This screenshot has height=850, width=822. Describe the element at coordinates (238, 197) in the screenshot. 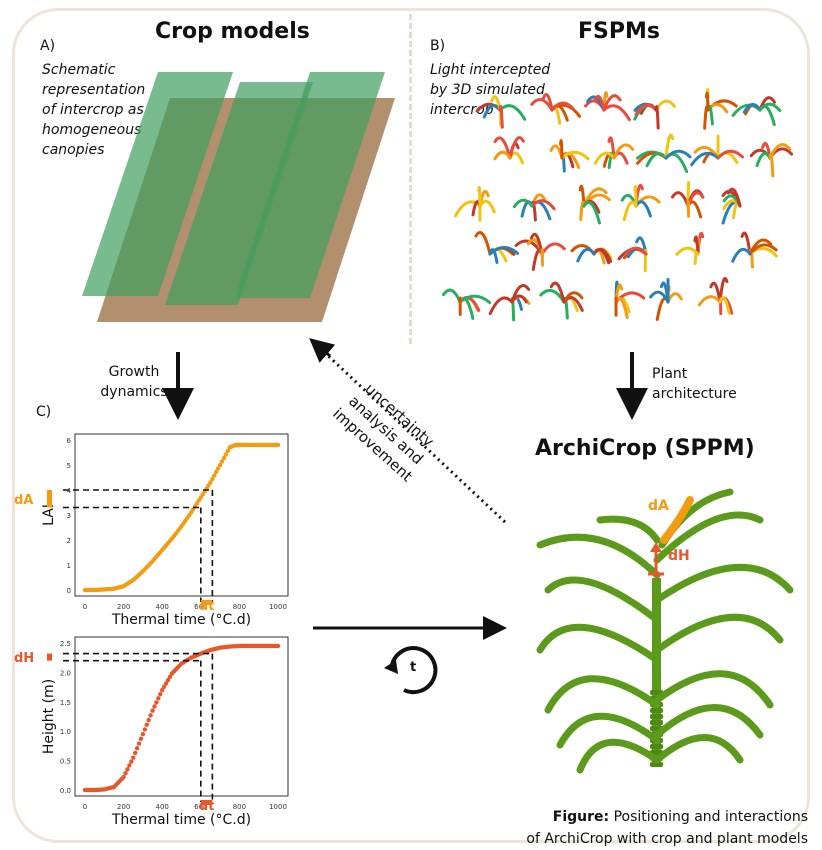

I see `homogeneous-canopy-schematic` at that location.